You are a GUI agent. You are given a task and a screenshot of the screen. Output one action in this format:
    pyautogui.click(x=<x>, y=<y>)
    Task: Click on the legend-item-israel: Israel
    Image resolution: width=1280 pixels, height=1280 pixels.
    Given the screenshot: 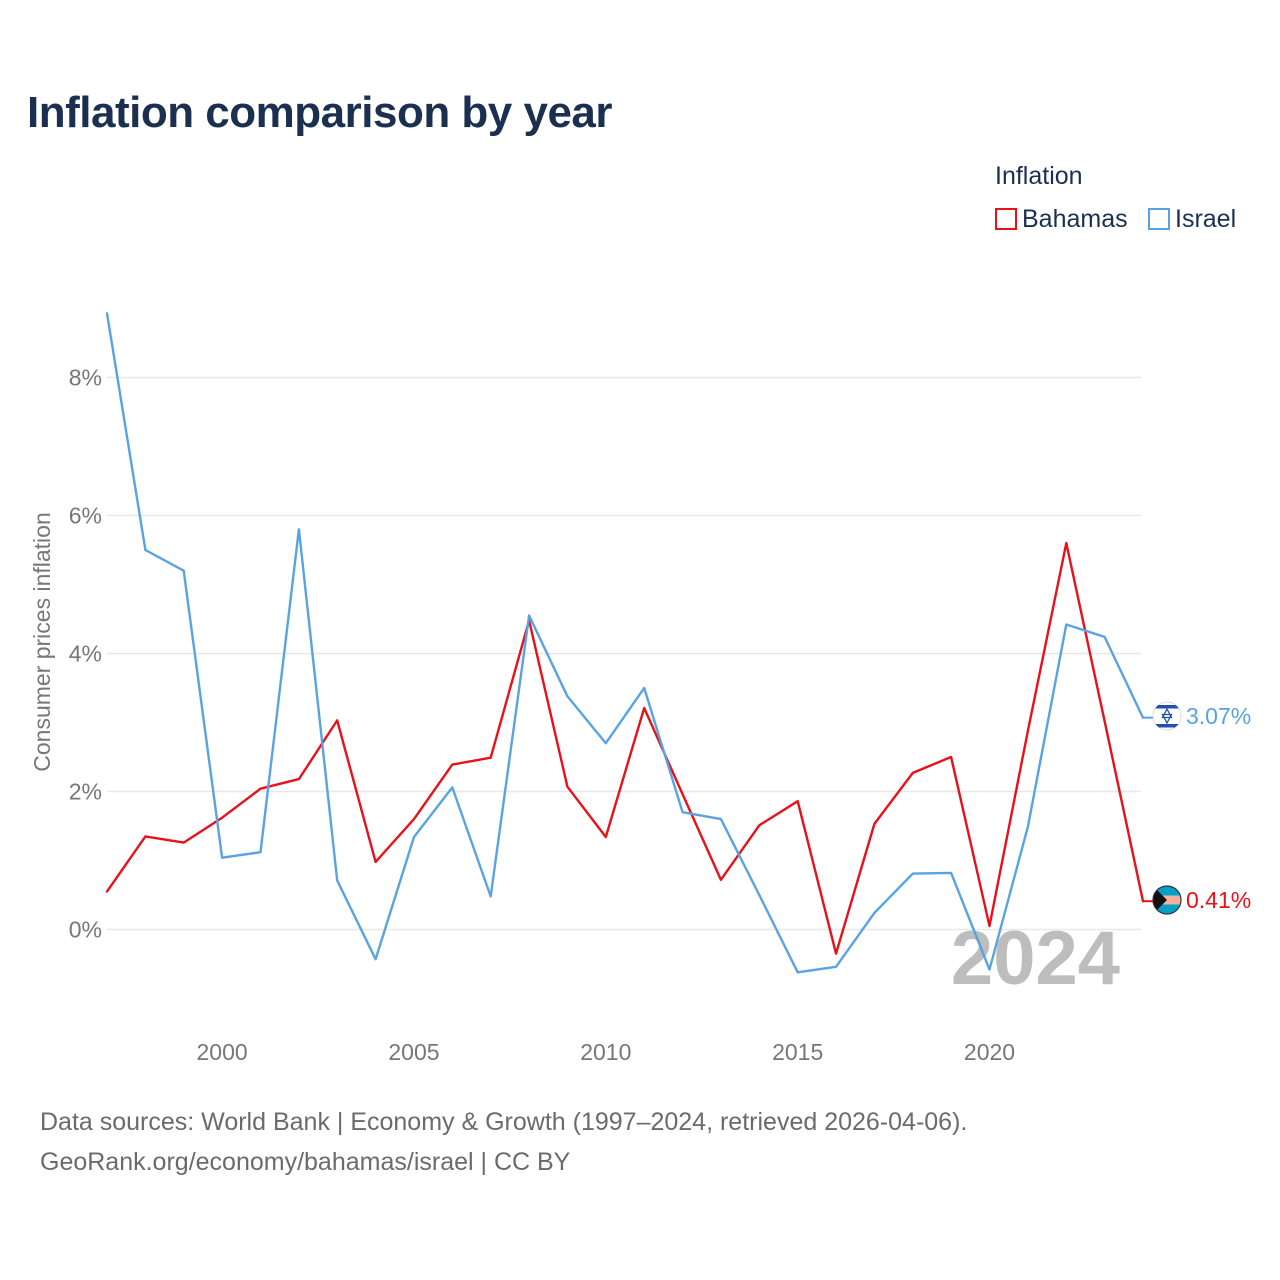 What is the action you would take?
    pyautogui.click(x=1192, y=219)
    